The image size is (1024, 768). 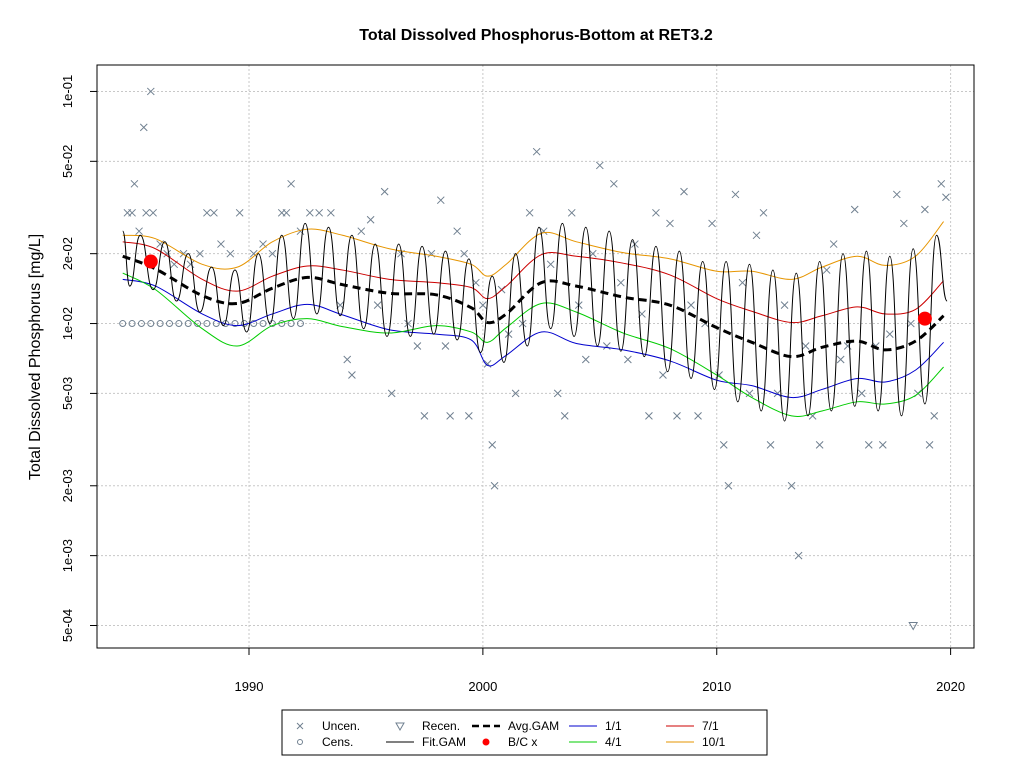 I want to click on legend-label: Fit.GAM, so click(x=444, y=742).